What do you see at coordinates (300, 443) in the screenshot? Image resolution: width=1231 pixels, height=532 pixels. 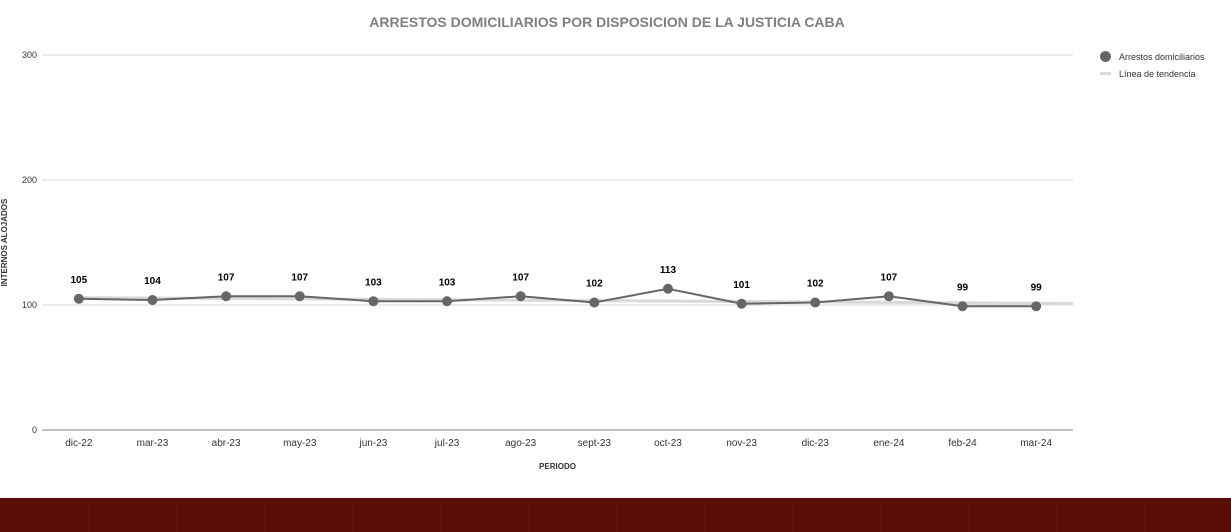 I see `x-tick-label: may-23` at bounding box center [300, 443].